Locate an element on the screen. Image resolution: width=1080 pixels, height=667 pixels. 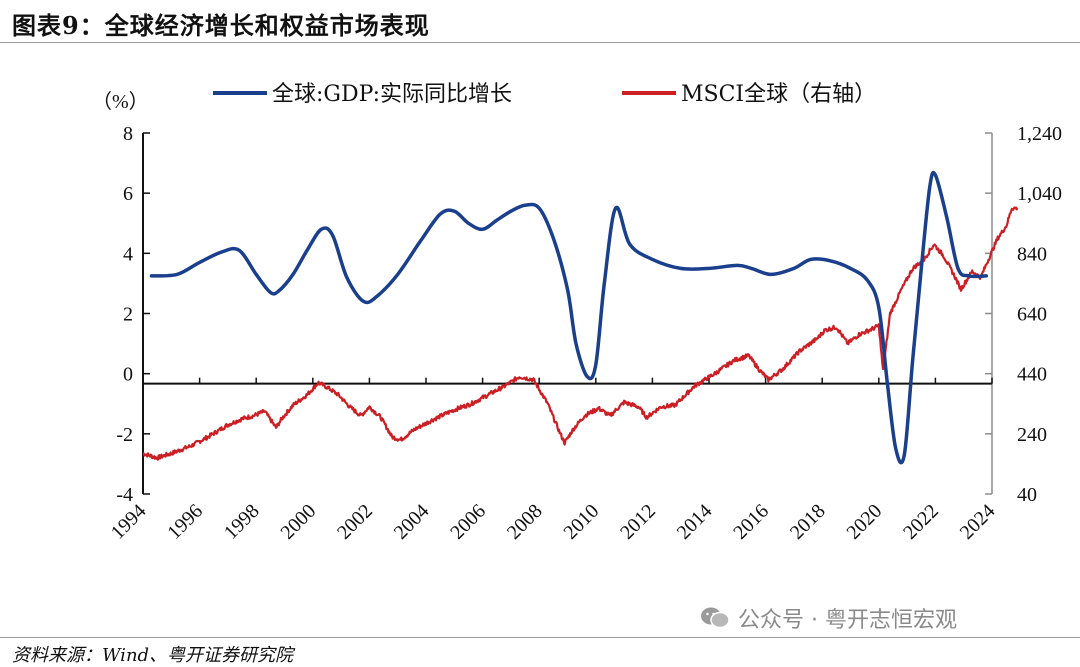
x-tick-label: 2020 is located at coordinates (864, 522).